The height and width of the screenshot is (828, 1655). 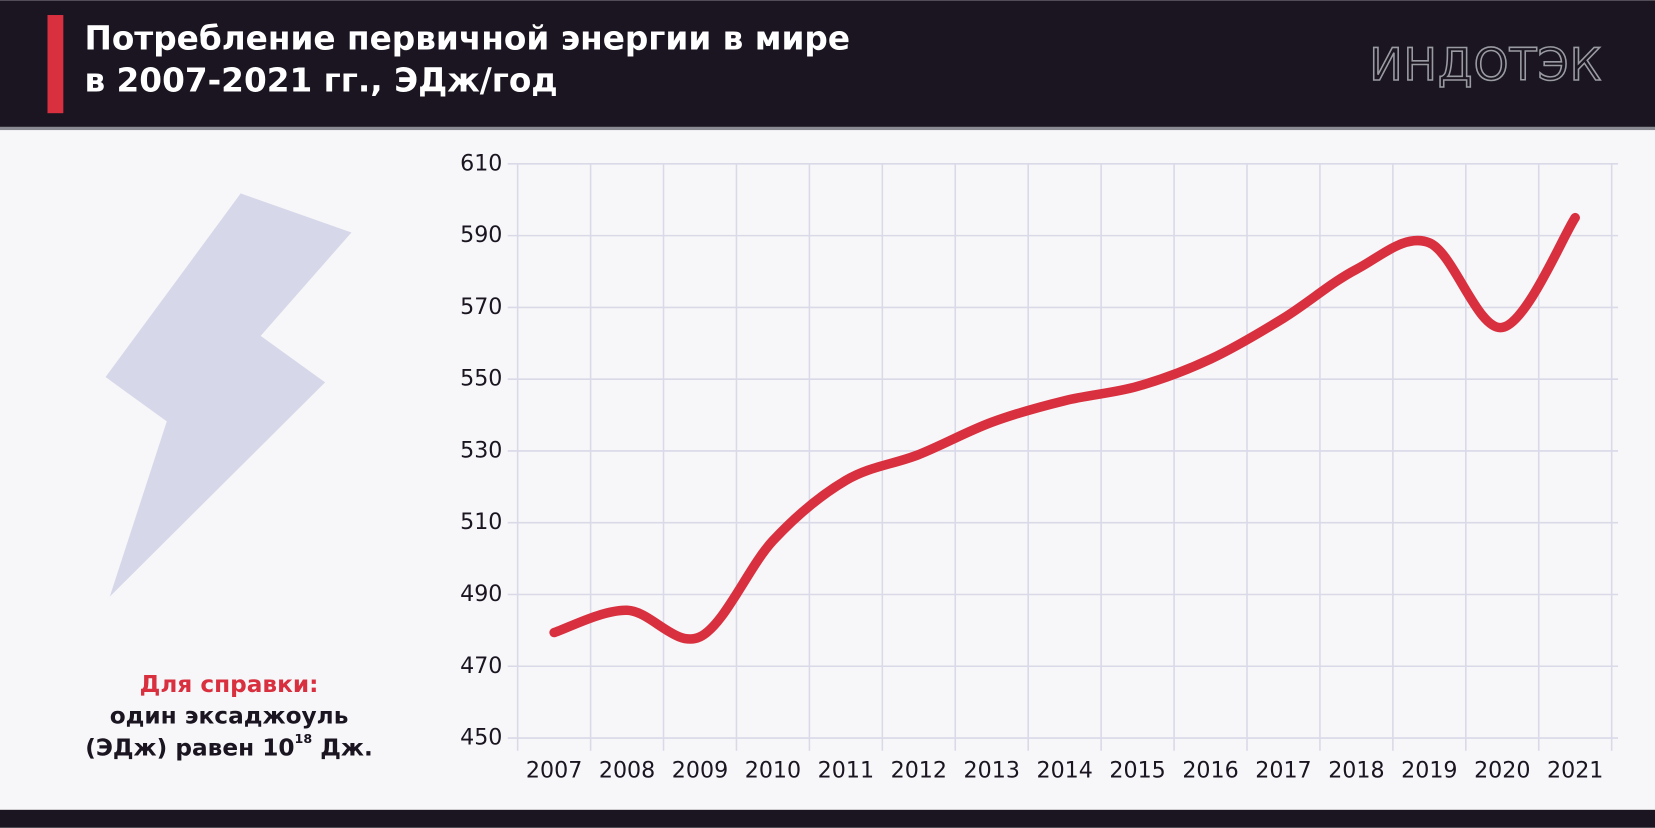 What do you see at coordinates (1485, 65) in the screenshot?
I see `logo: ИНДОТЭК` at bounding box center [1485, 65].